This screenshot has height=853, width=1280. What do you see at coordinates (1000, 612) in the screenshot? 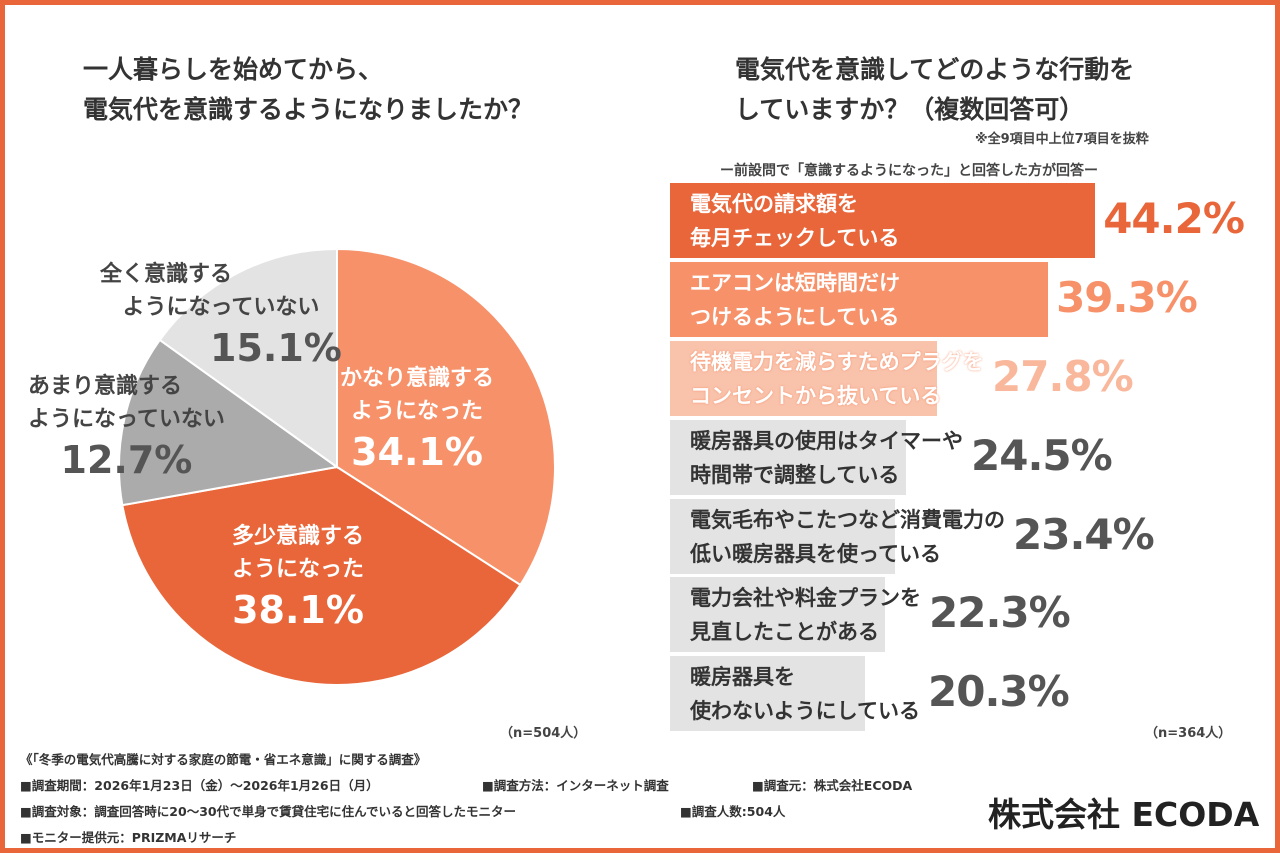
I see `bar-value-label: 22.3%` at bounding box center [1000, 612].